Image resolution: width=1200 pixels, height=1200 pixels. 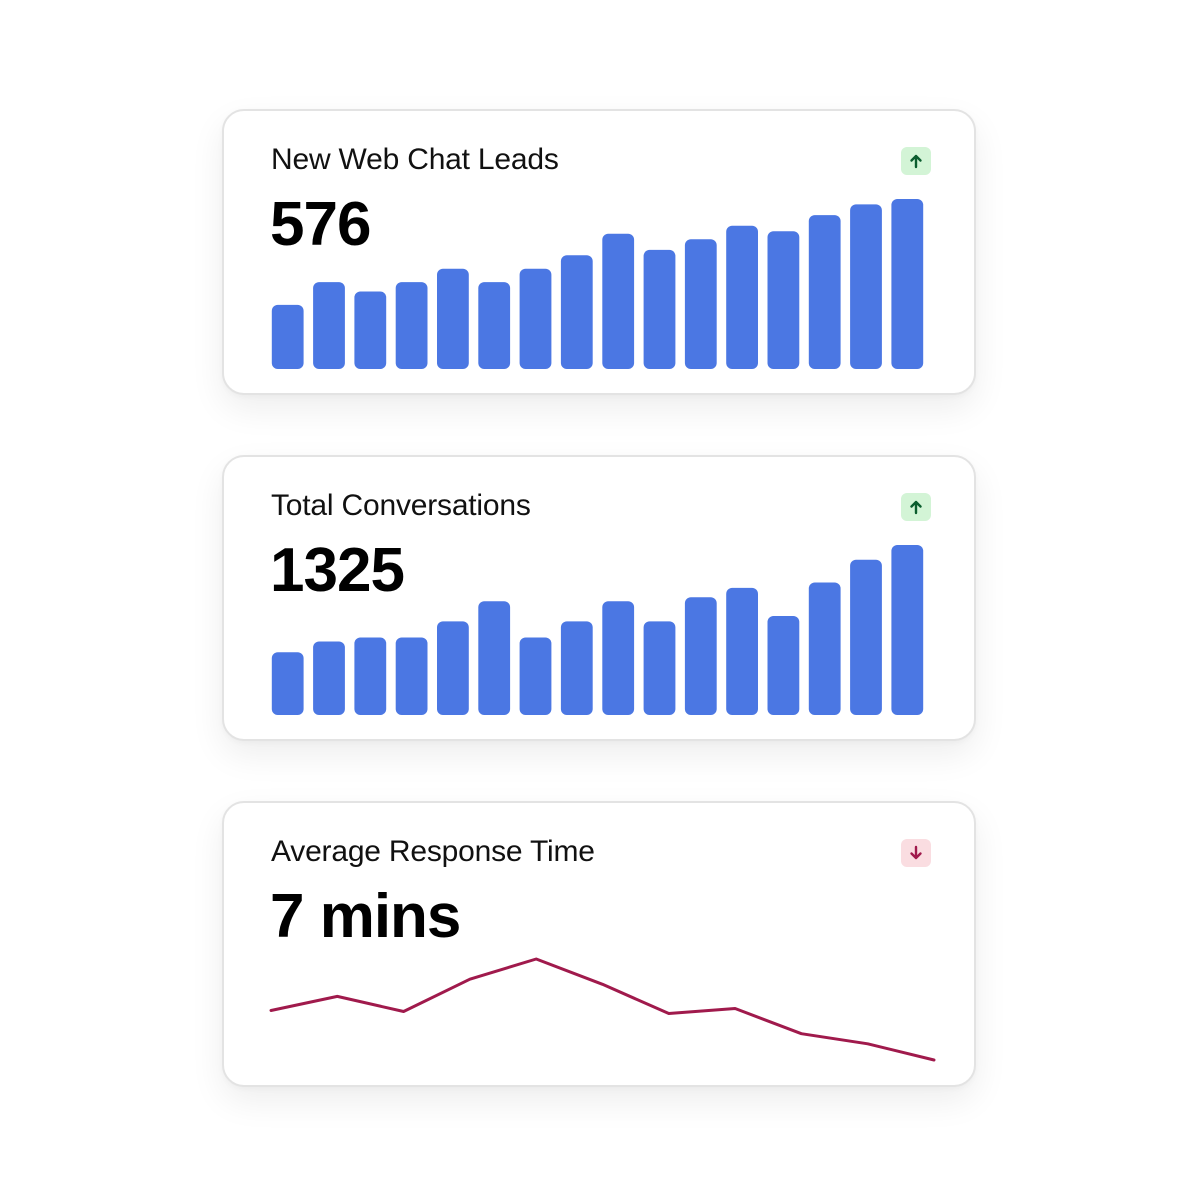 What do you see at coordinates (599, 944) in the screenshot?
I see `metric-card-average-response-time: Average Response Time 7 mins` at bounding box center [599, 944].